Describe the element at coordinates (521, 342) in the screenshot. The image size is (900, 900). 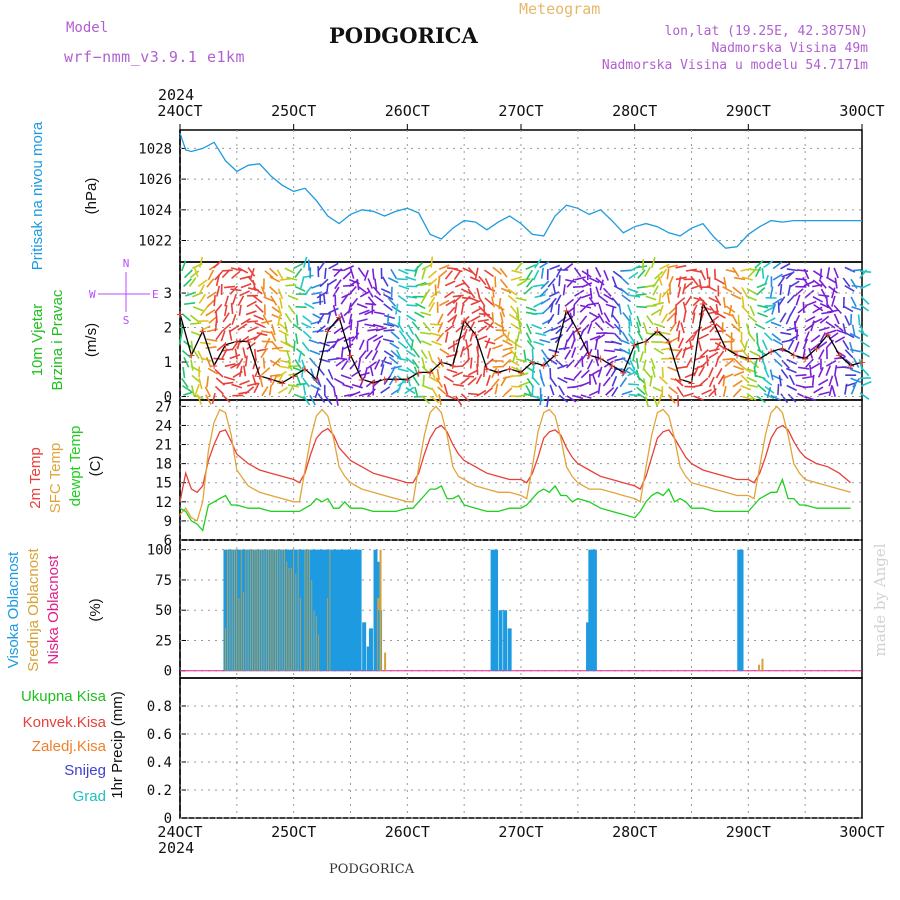
I see `wind-speed-line` at that location.